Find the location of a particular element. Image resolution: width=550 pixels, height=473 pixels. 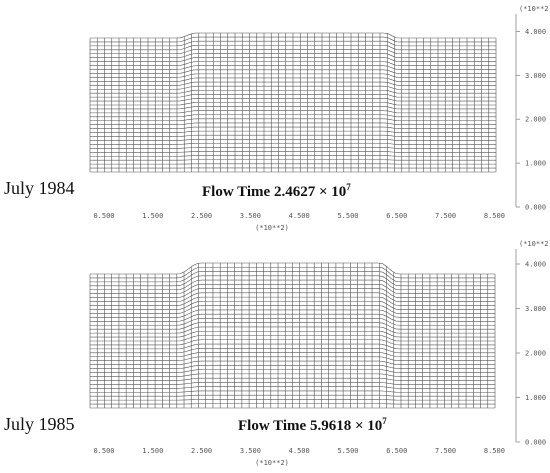

panel-label-1984: July 1984 is located at coordinates (39, 188).